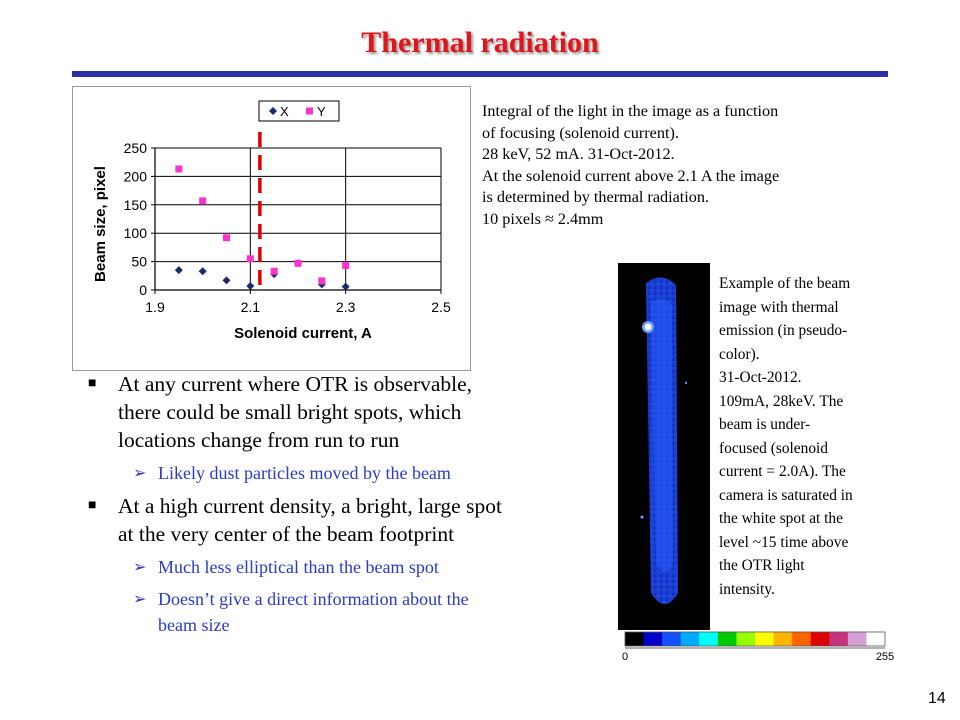 The height and width of the screenshot is (720, 960). What do you see at coordinates (786, 495) in the screenshot?
I see `image-caption-line: camera is saturated in` at bounding box center [786, 495].